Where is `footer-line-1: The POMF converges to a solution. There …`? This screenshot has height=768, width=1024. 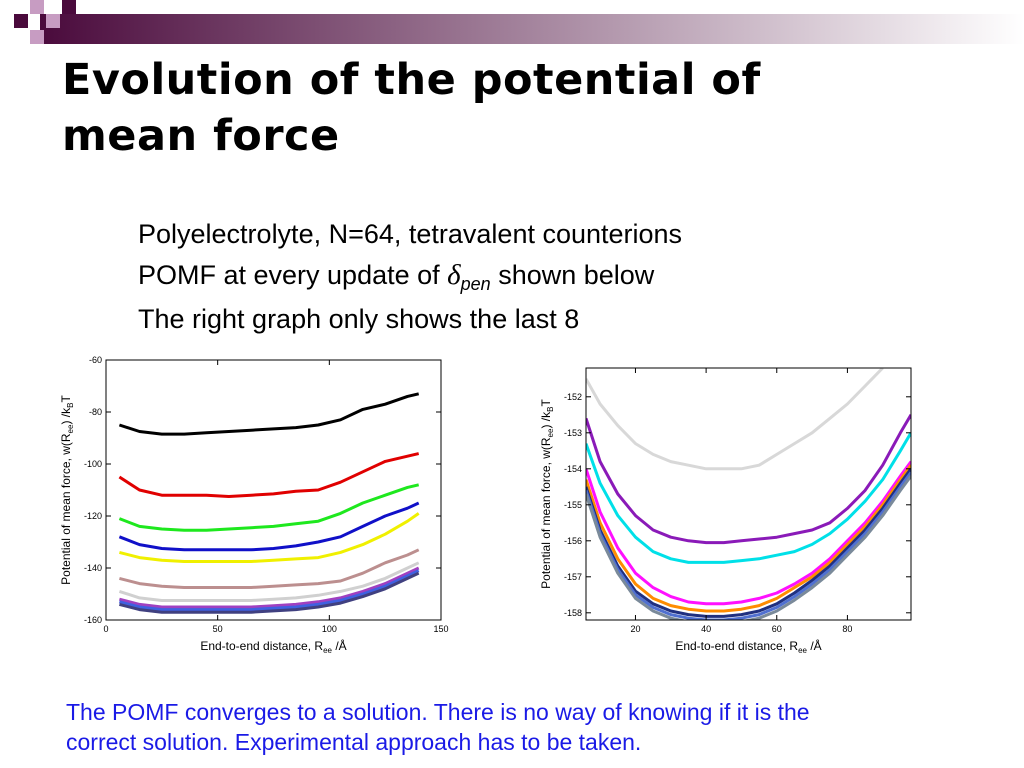
footer-line-1: The POMF converges to a solution. There … is located at coordinates (438, 712).